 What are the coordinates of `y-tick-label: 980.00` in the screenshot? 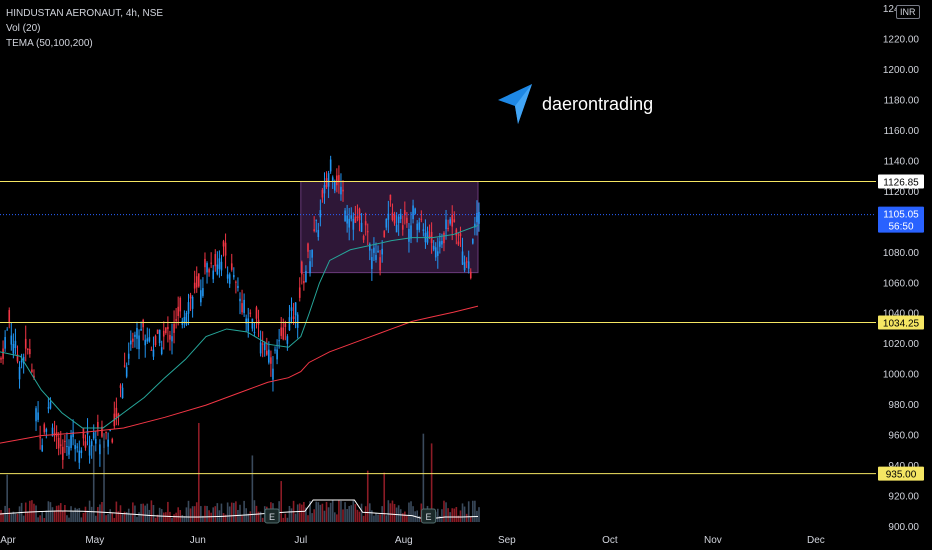 It's located at (903, 405).